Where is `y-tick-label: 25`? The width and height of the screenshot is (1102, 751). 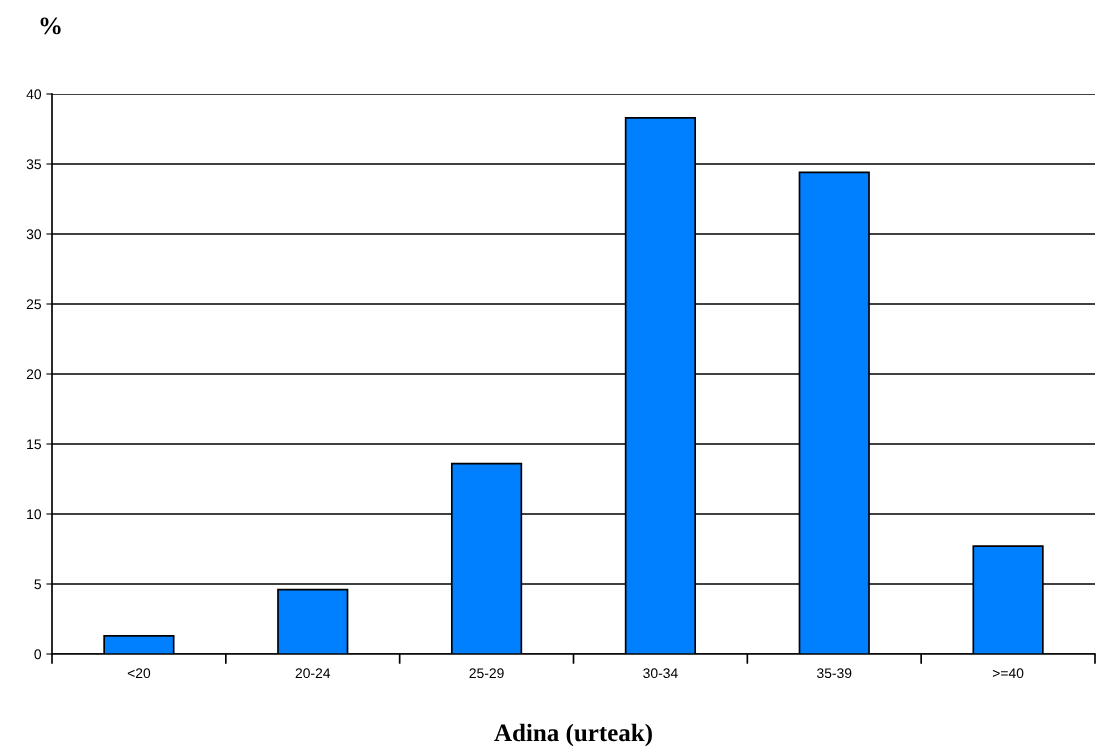 y-tick-label: 25 is located at coordinates (33, 304).